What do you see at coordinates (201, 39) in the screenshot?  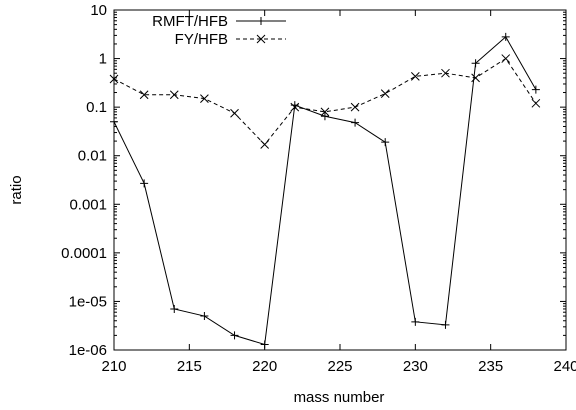 I see `legend-label-fy-hfb: FY/HFB` at bounding box center [201, 39].